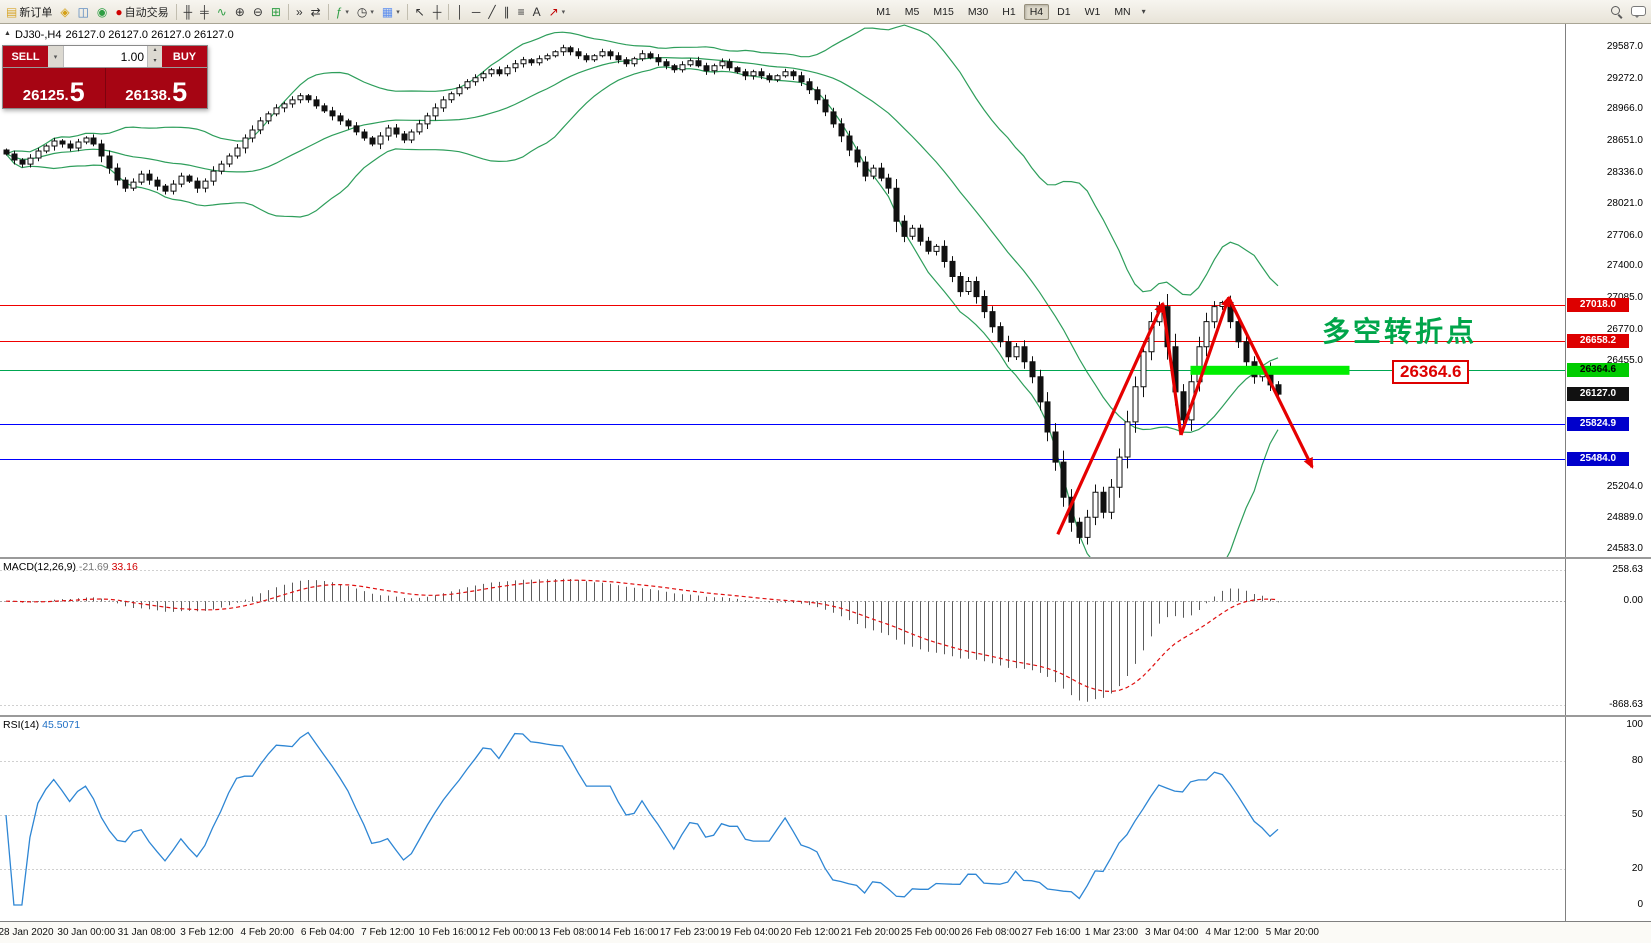  Describe the element at coordinates (156, 88) in the screenshot. I see `buy-price-button: 26138. 5` at that location.